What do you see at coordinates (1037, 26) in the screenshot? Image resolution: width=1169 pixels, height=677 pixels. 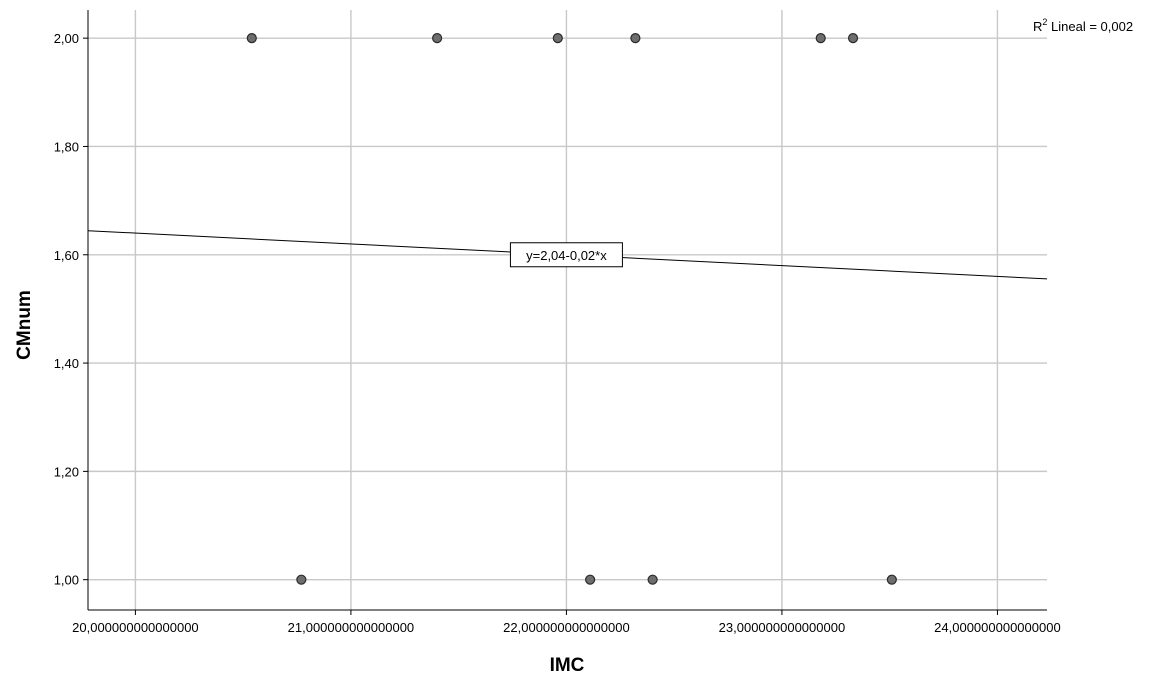 I see `r2-prefix: R` at bounding box center [1037, 26].